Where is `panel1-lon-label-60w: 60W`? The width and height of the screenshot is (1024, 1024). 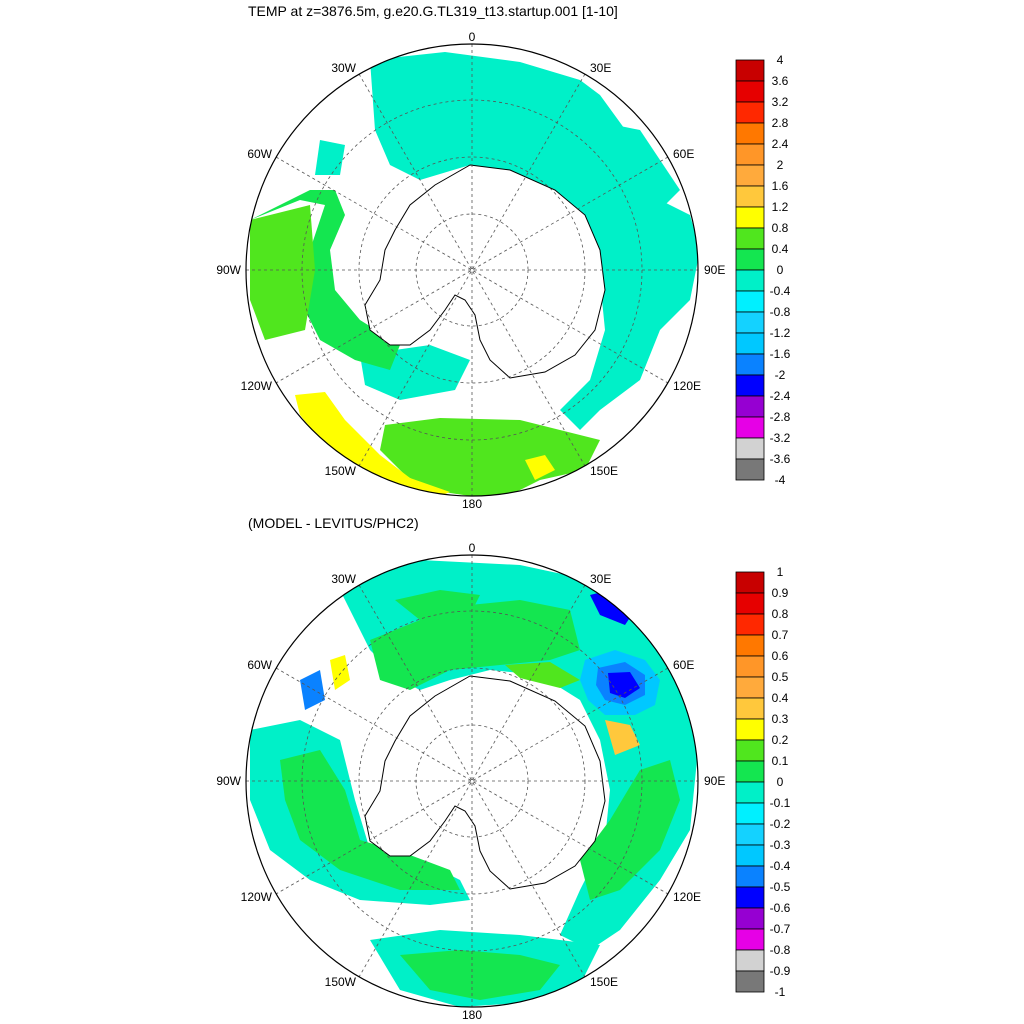
panel1-lon-label-60w: 60W is located at coordinates (259, 154).